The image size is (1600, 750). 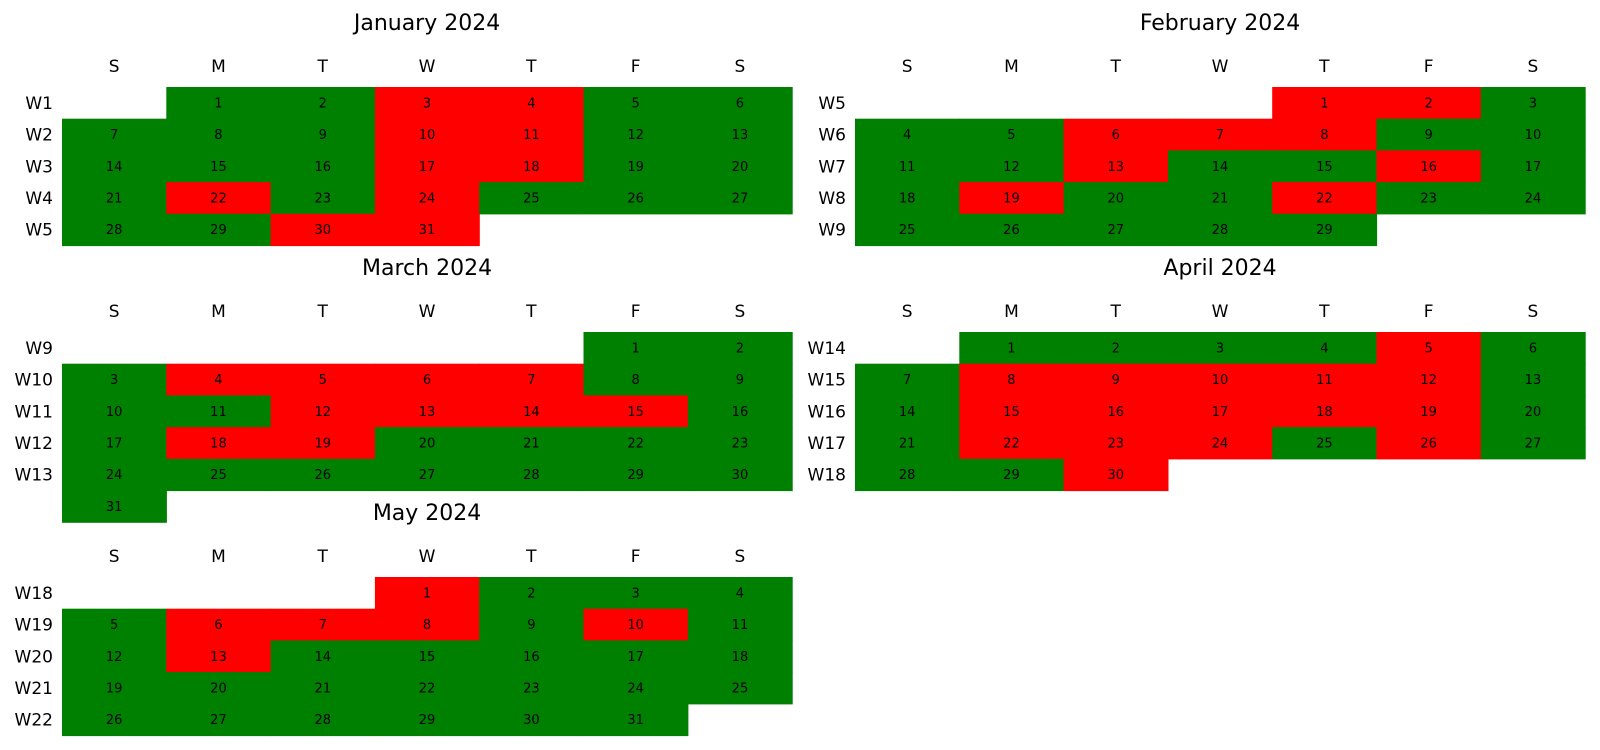 I want to click on day-number: 13, so click(x=218, y=657).